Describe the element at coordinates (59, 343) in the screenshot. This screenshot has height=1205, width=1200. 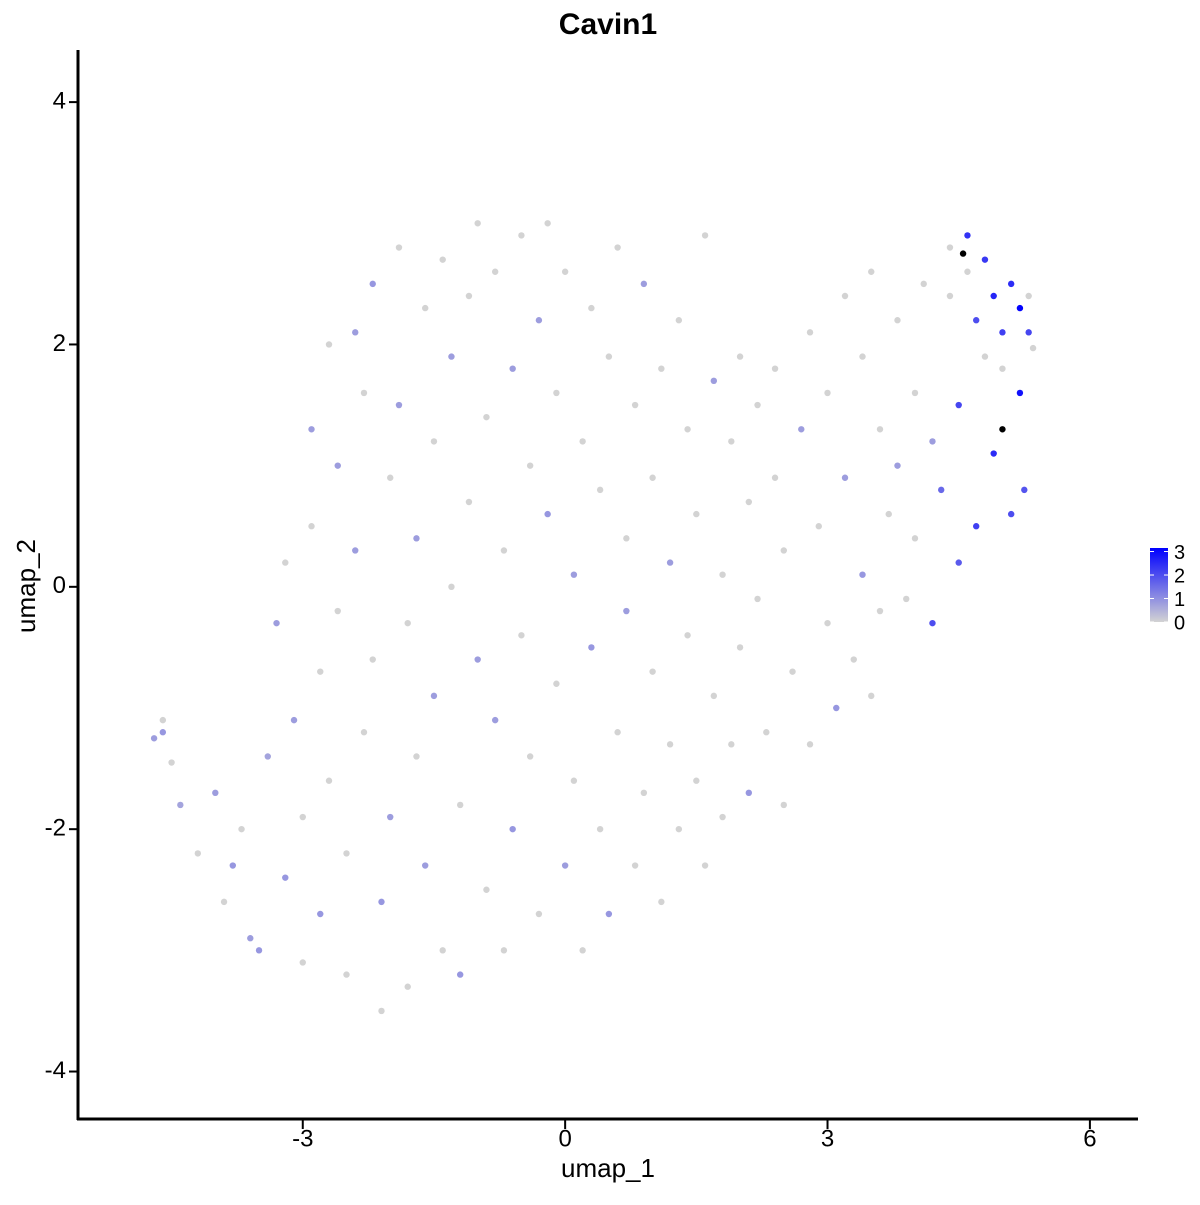
I see `y-tick-label: 2` at that location.